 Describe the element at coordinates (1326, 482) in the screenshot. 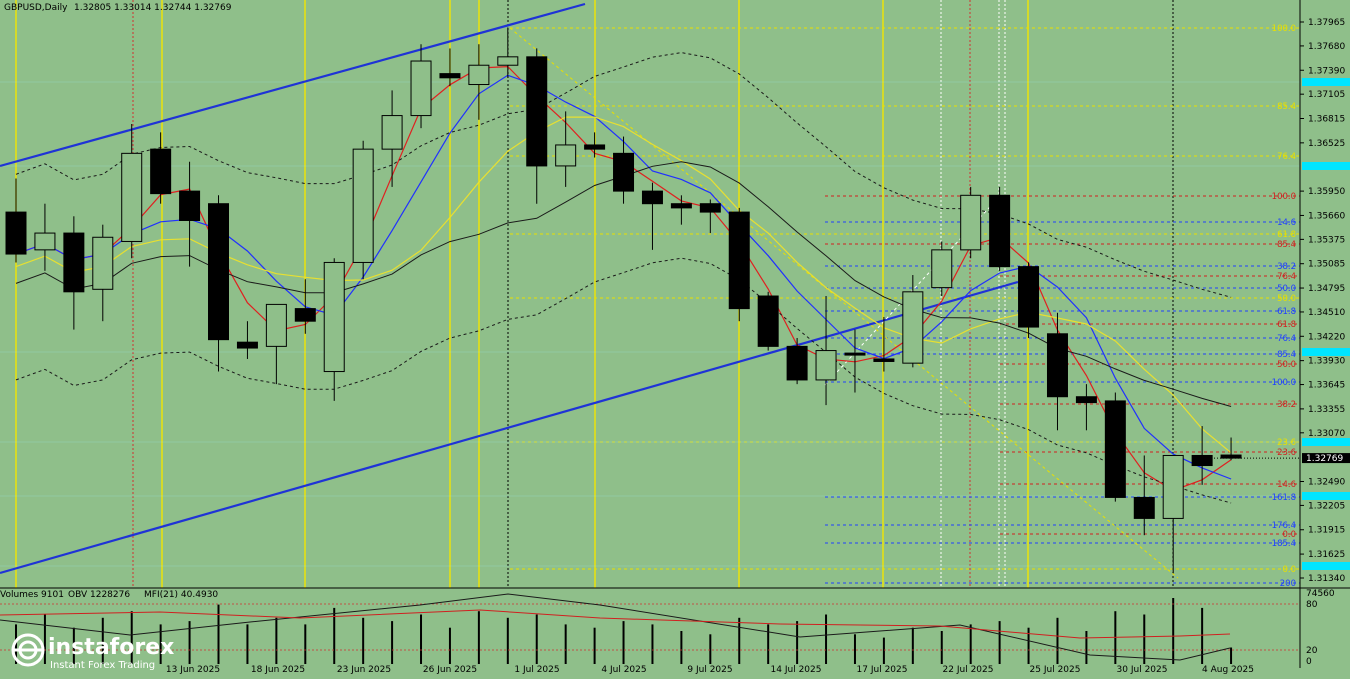

I see `price-label-17: 1.32490` at that location.